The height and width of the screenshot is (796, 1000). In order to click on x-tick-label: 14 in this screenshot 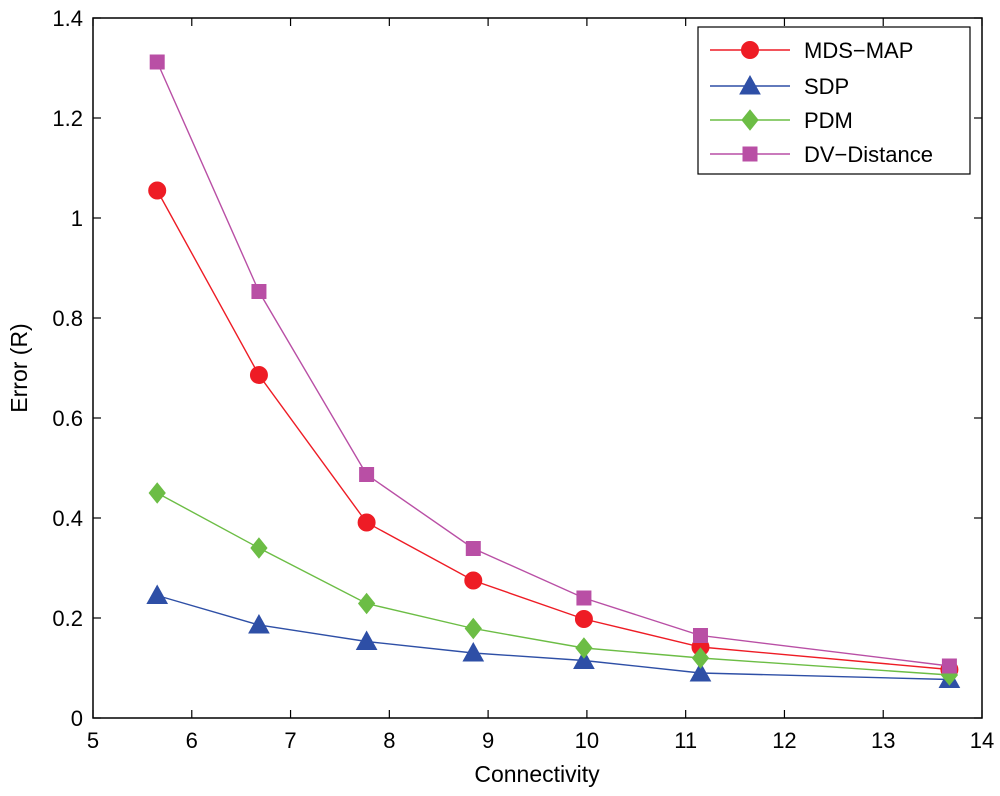, I will do `click(982, 740)`.